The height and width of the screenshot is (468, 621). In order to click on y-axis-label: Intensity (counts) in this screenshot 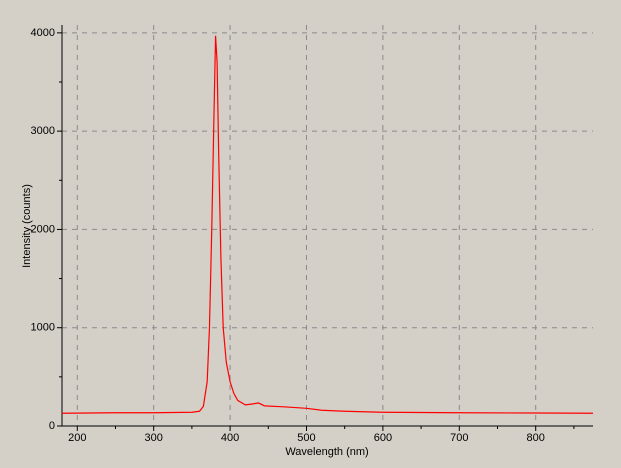, I will do `click(27, 226)`.